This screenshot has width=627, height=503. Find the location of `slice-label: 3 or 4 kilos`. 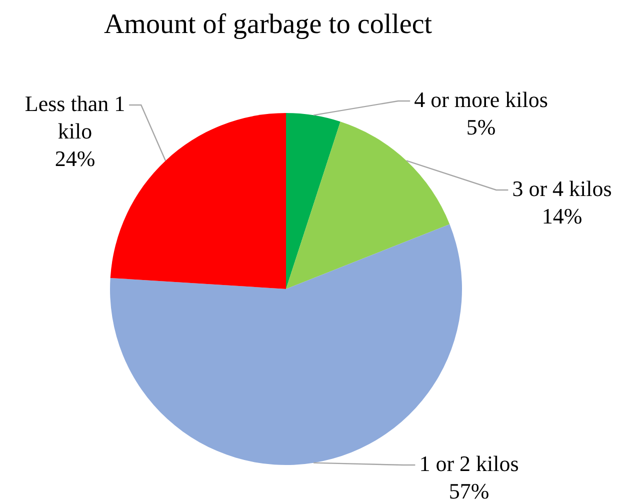

slice-label: 3 or 4 kilos is located at coordinates (562, 188).